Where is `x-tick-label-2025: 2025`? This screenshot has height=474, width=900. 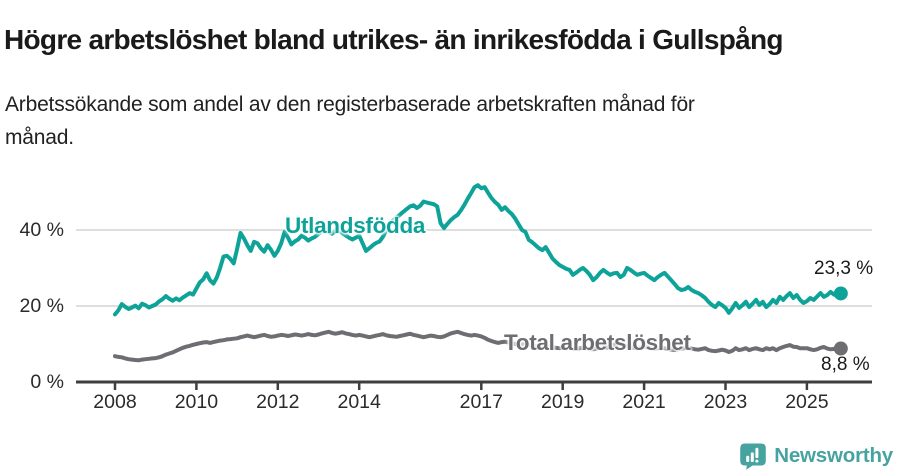
x-tick-label-2025: 2025 is located at coordinates (807, 402).